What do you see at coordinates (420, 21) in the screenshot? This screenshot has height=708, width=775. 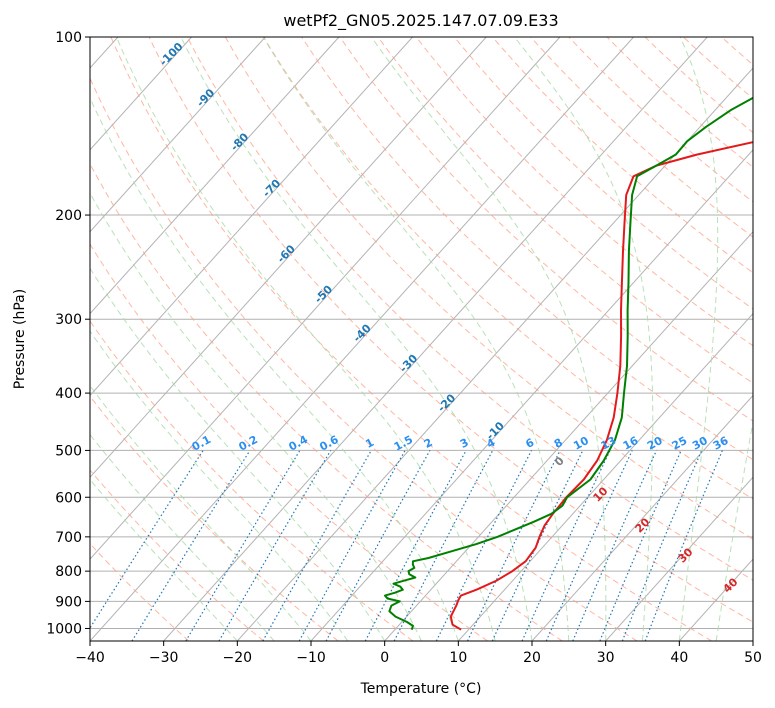 I see `chart-title: wetPf2_GN05.2025.147.07.09.E33` at bounding box center [420, 21].